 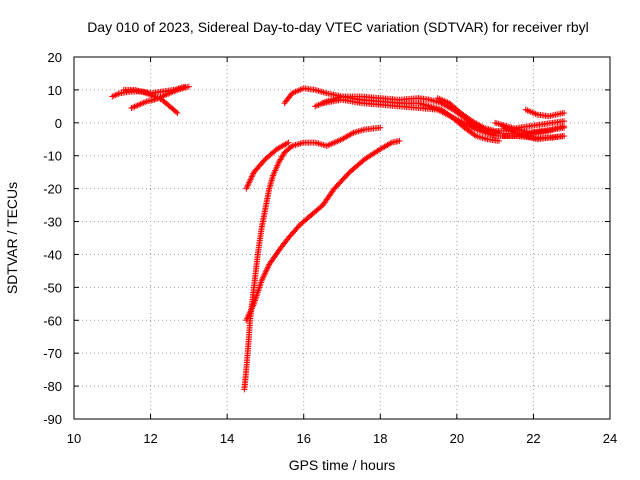 What do you see at coordinates (52, 287) in the screenshot?
I see `y-tick-label: -50` at bounding box center [52, 287].